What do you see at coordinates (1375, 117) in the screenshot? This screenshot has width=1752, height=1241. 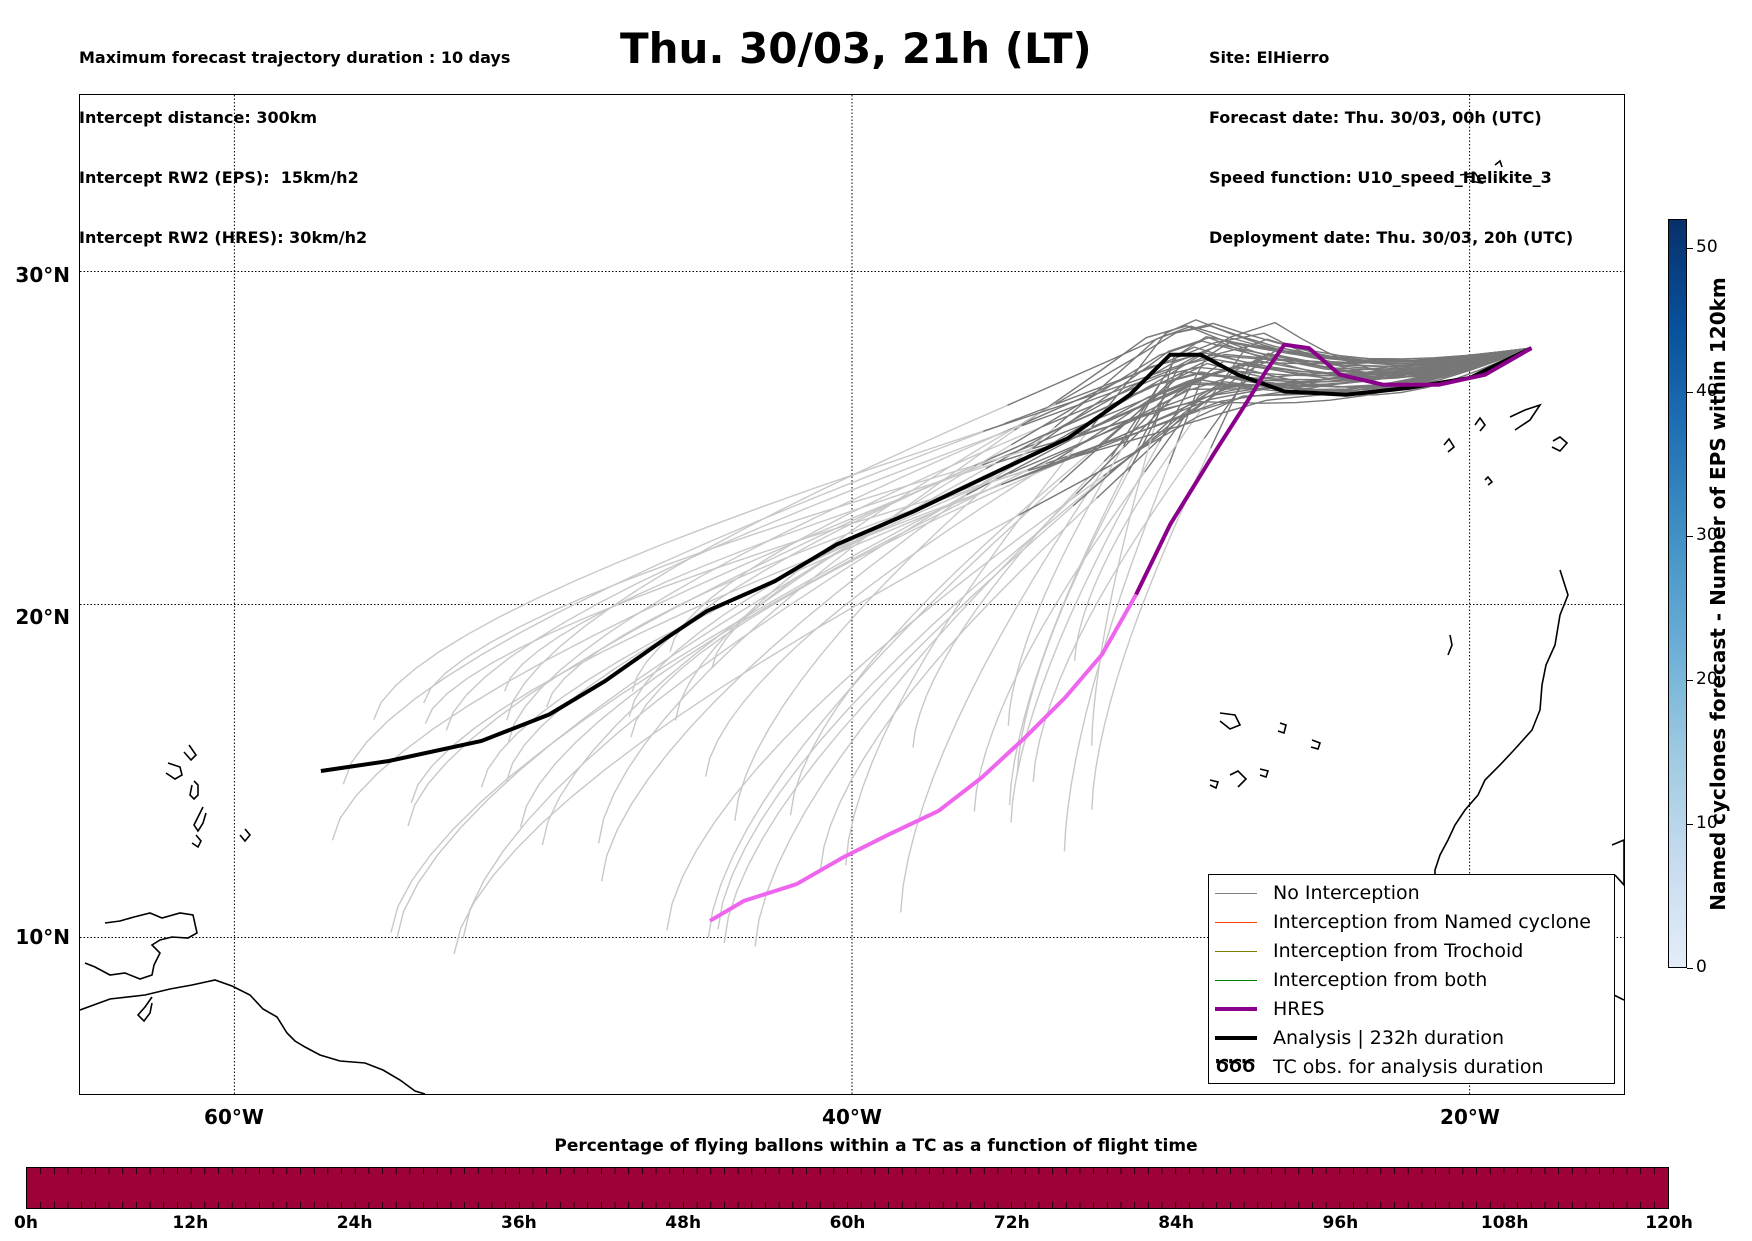 I see `forecast-date-text: Forecast date: Thu. 30/03, 00h (UTC)` at bounding box center [1375, 117].